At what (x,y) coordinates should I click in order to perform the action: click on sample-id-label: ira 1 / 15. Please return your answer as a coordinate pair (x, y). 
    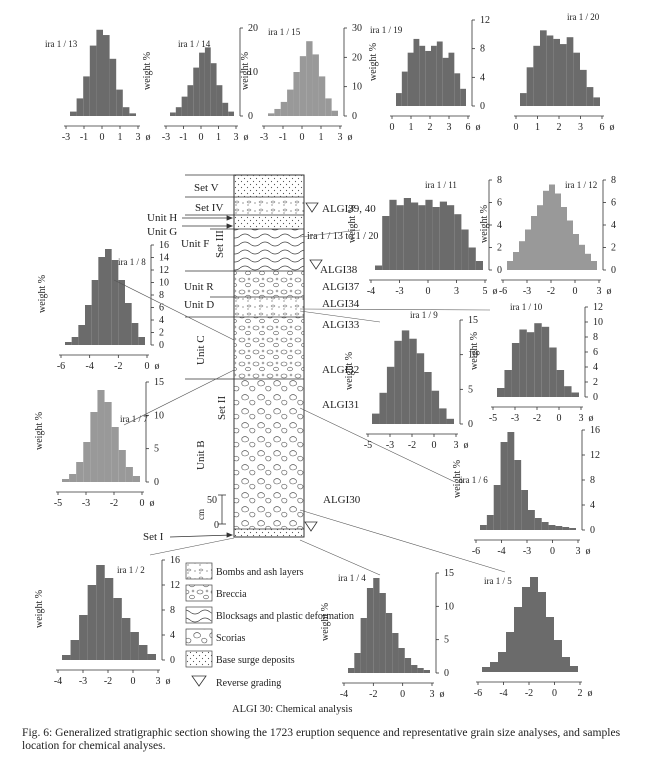
    Looking at the image, I should click on (284, 32).